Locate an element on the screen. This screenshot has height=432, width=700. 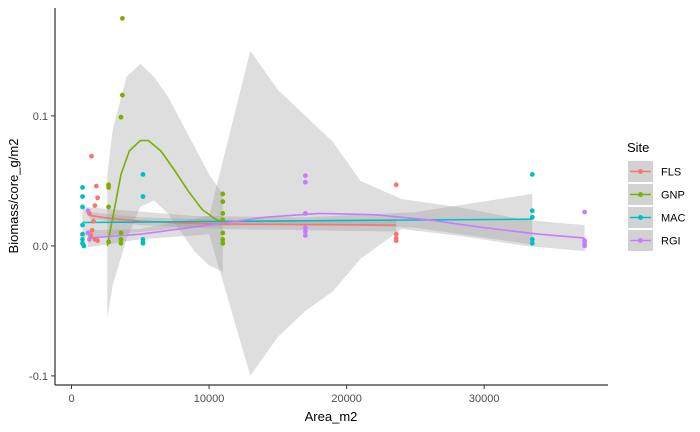
trend-line-gnp is located at coordinates (165, 193).